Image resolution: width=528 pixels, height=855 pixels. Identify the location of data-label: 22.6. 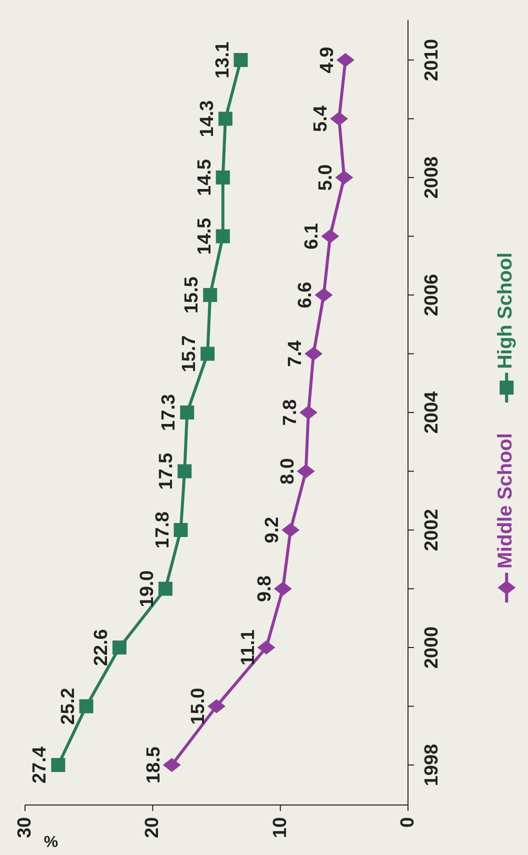
(101, 647).